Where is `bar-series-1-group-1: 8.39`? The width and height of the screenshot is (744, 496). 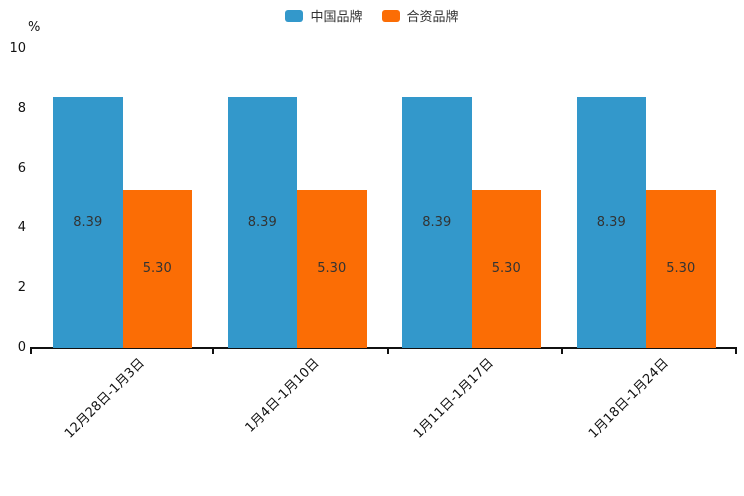 bar-series-1-group-1: 8.39 is located at coordinates (88, 222).